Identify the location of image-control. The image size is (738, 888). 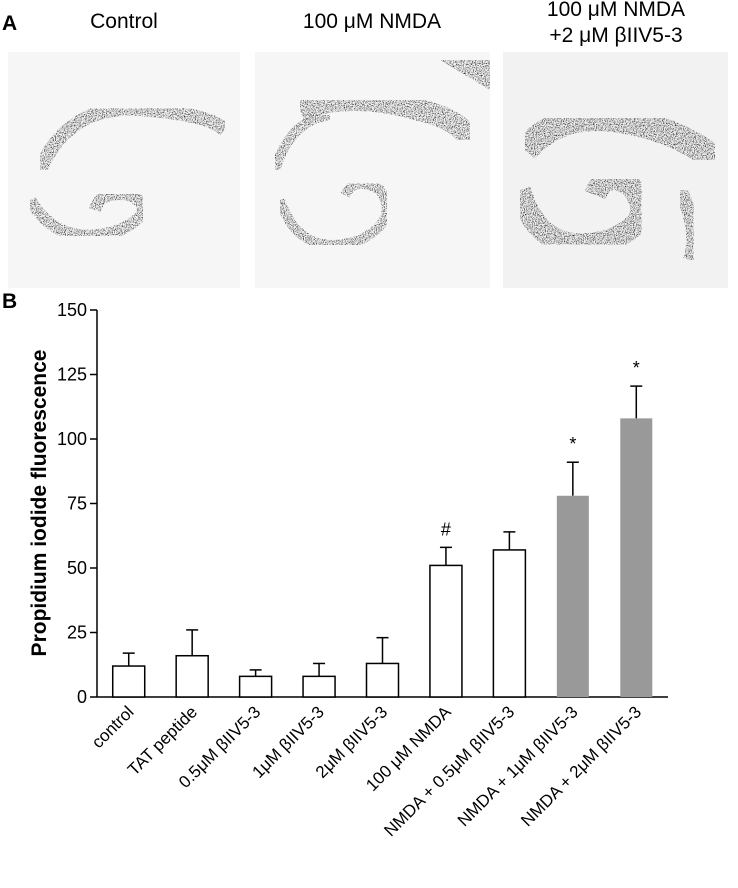
(124, 170).